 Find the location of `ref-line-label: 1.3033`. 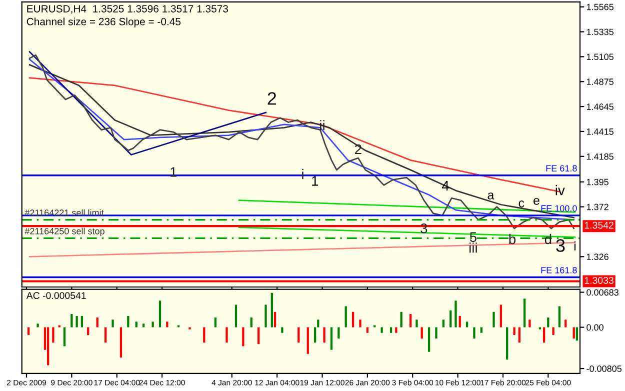

ref-line-label: 1.3033 is located at coordinates (599, 280).